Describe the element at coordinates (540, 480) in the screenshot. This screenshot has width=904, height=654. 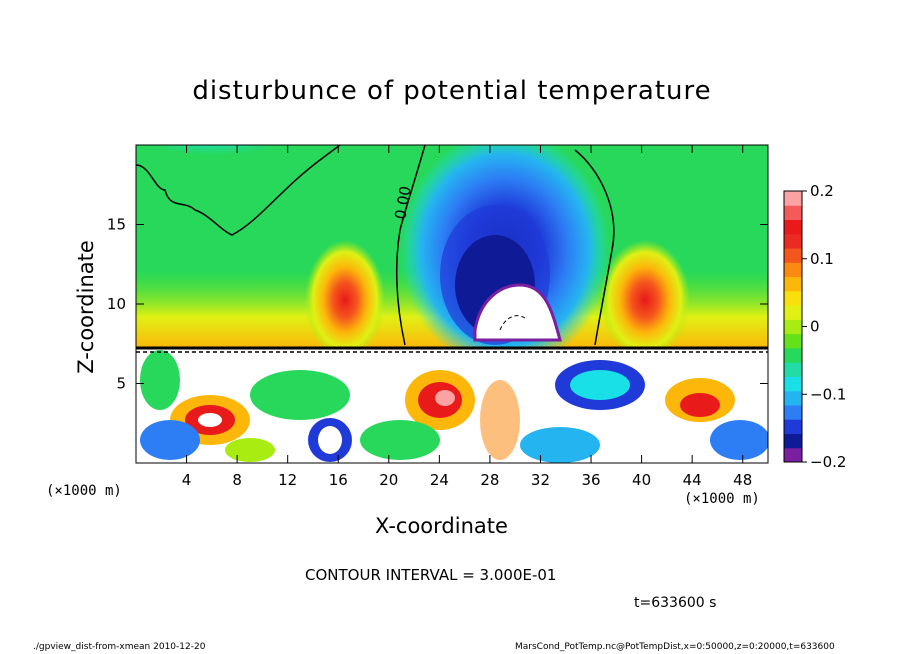
I see `x-tick-label: 32` at that location.